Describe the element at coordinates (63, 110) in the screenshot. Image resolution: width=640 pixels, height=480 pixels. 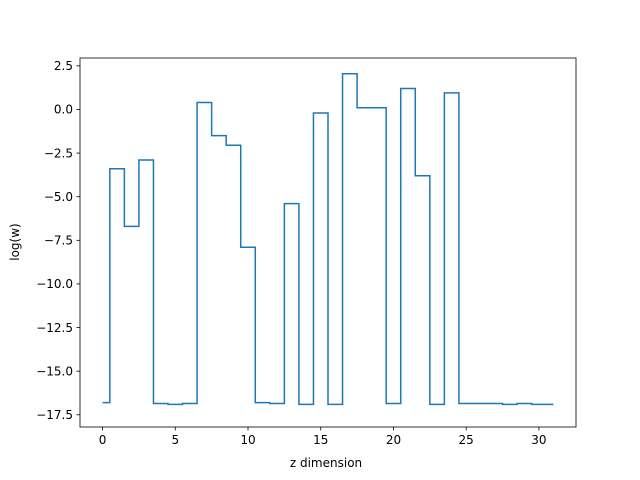
I see `y-tick-label: 0.0` at that location.